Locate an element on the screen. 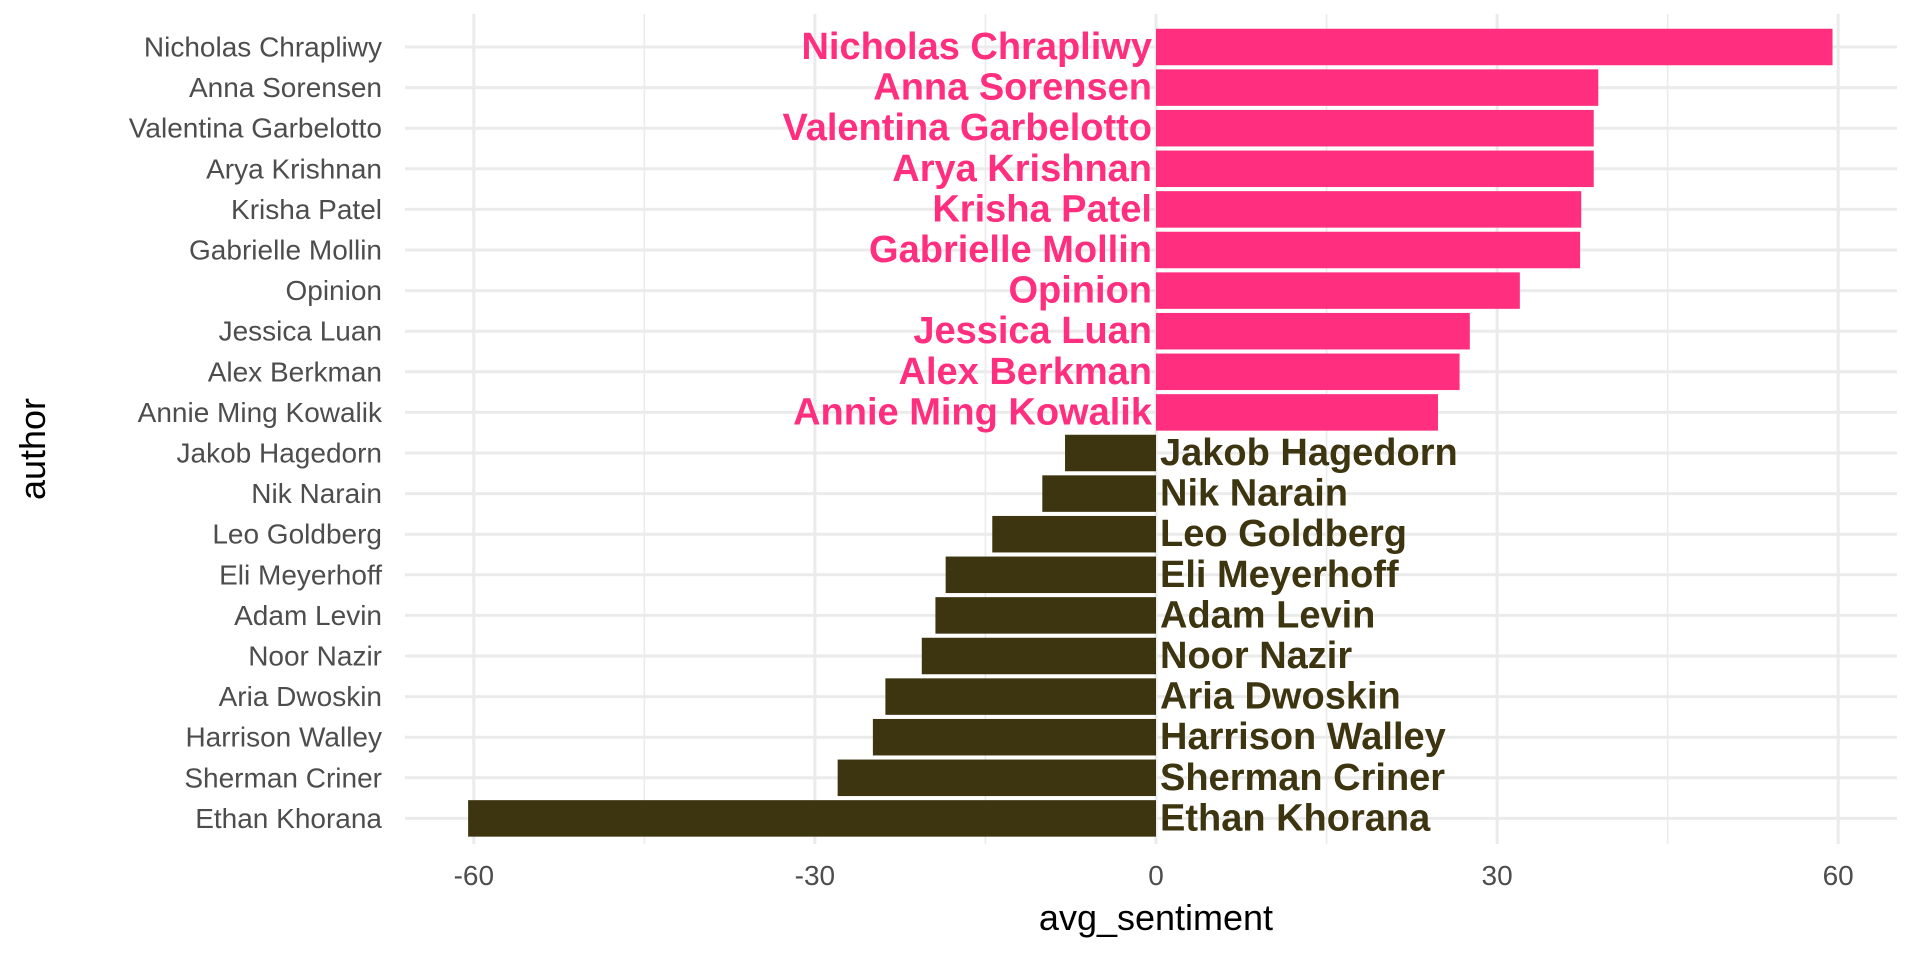 This screenshot has height=965, width=1920. y-tick-label: Gabrielle Mollin is located at coordinates (285, 250).